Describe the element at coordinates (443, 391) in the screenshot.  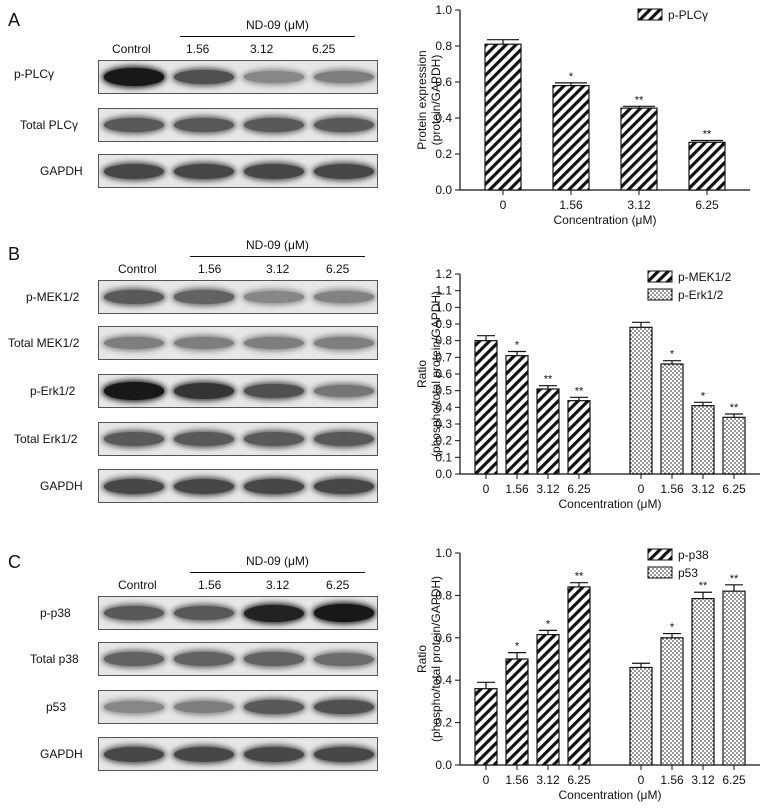
I see `y-tick-label: 0.5` at that location.